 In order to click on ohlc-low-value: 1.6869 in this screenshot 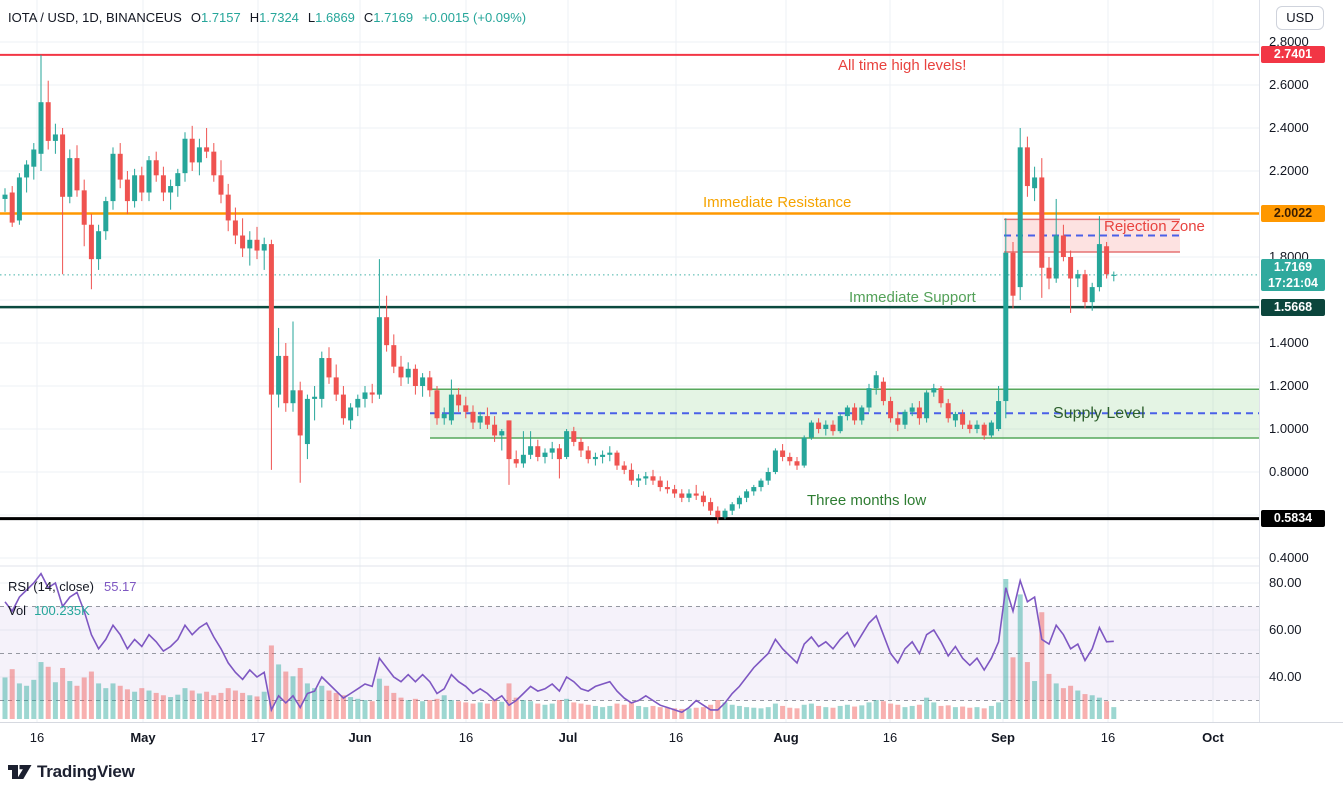, I will do `click(335, 17)`.